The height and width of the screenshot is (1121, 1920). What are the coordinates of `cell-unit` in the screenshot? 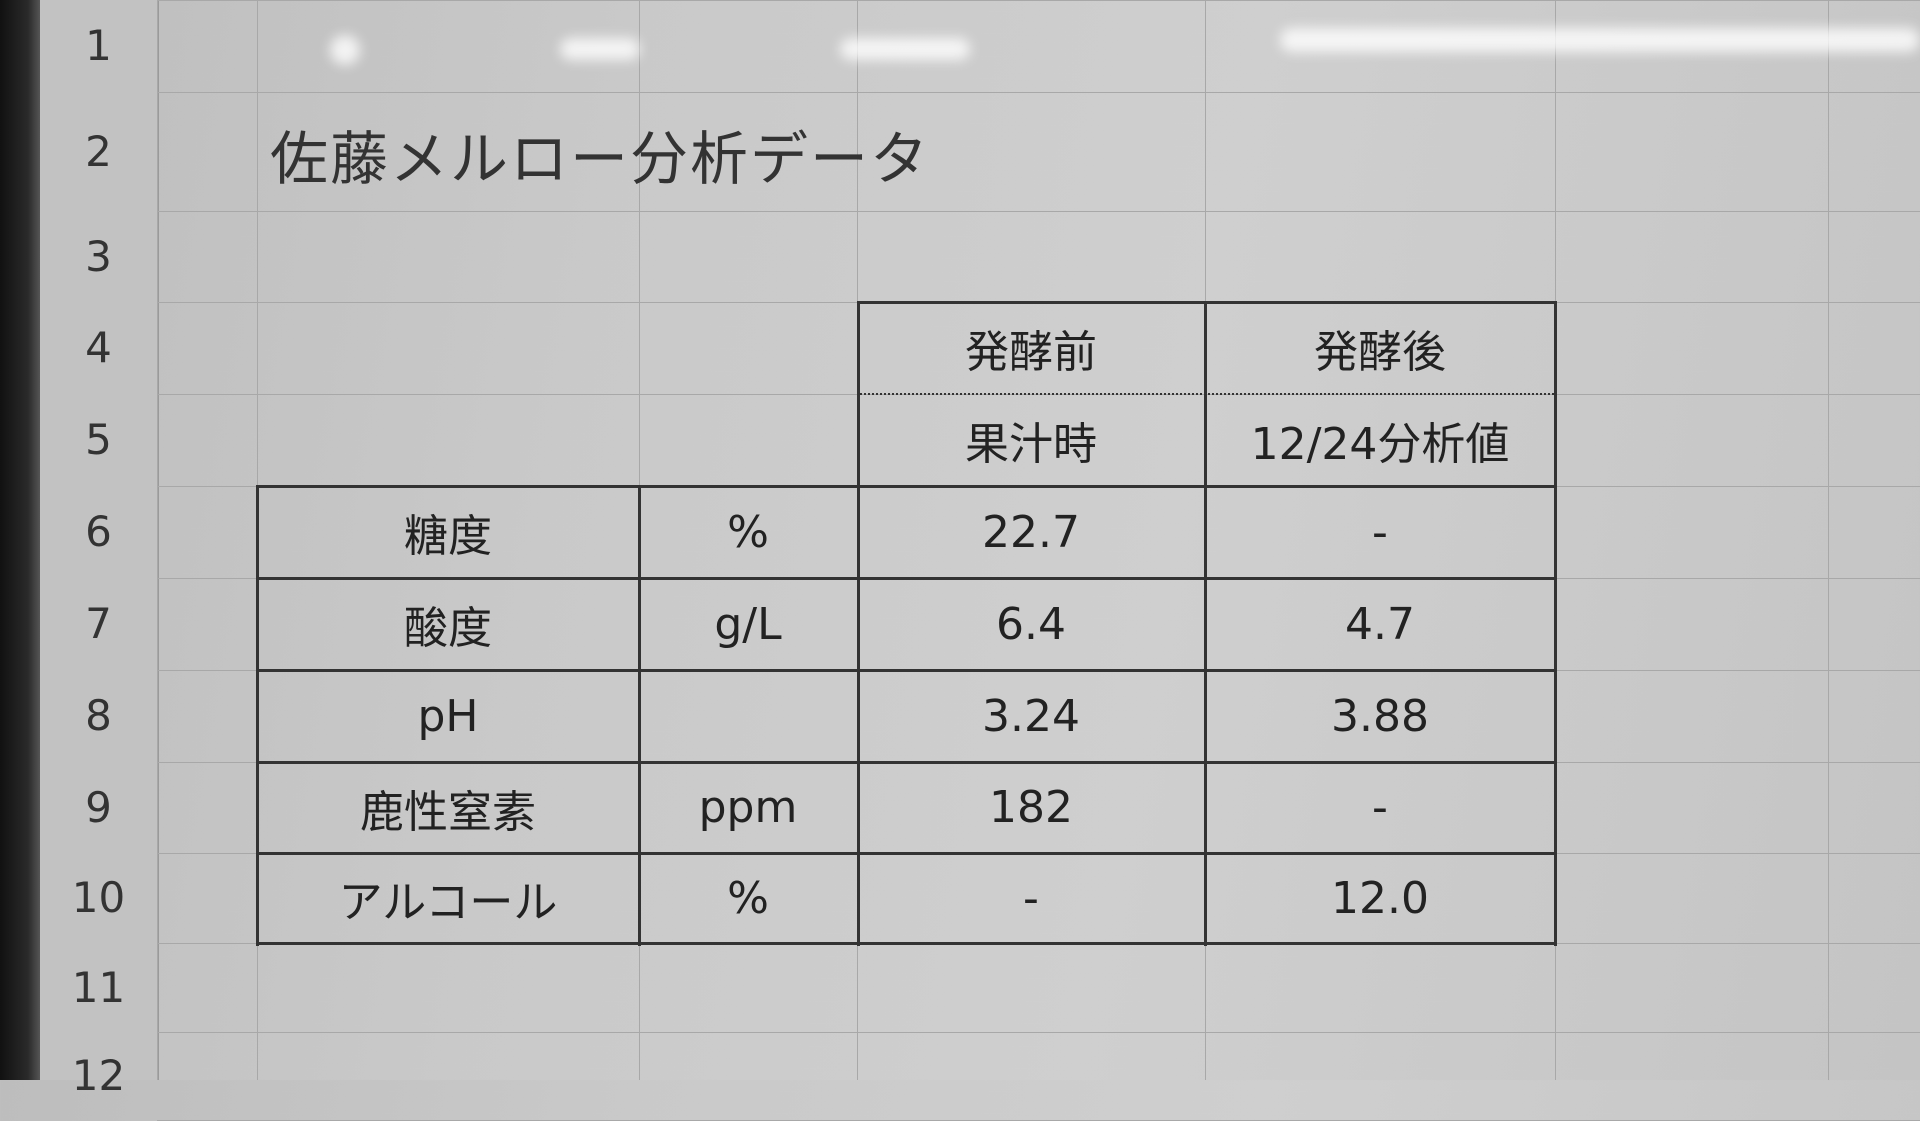 It's located at (748, 716).